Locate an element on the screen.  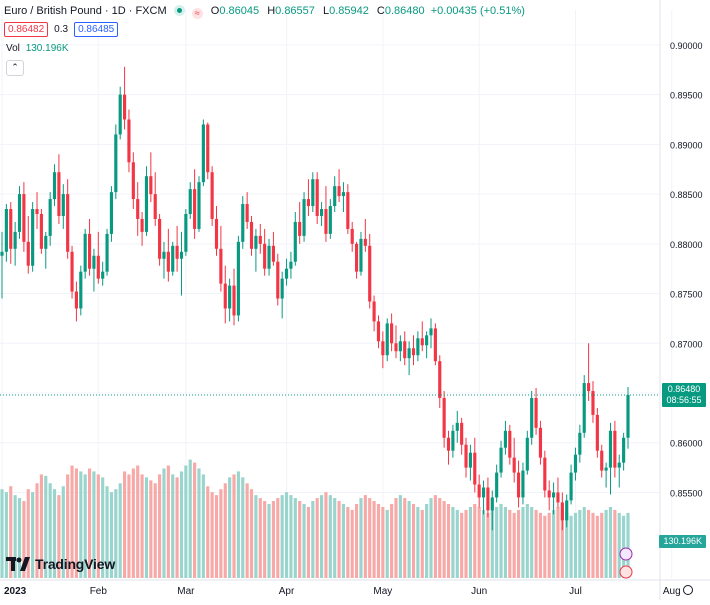
x-tick-label: Feb is located at coordinates (99, 591).